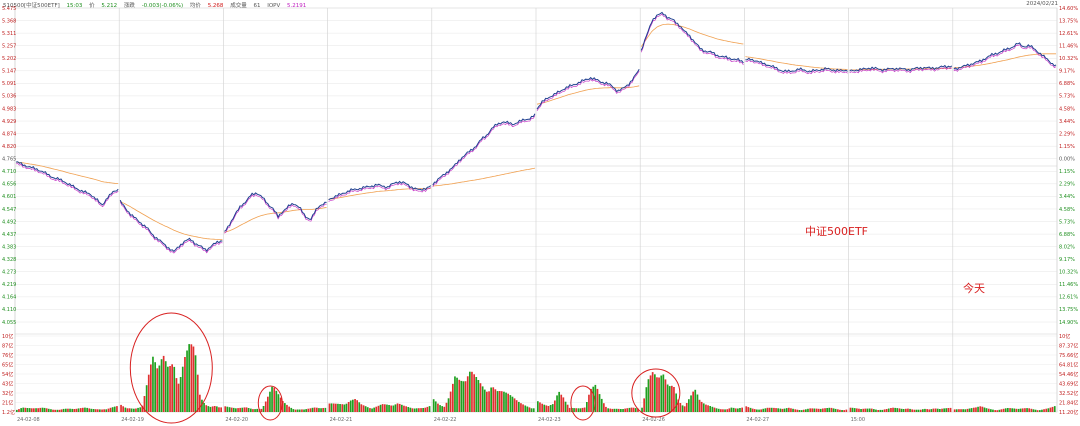 This screenshot has width=1080, height=426. I want to click on y-tick-label-right: 12.61%, so click(1068, 298).